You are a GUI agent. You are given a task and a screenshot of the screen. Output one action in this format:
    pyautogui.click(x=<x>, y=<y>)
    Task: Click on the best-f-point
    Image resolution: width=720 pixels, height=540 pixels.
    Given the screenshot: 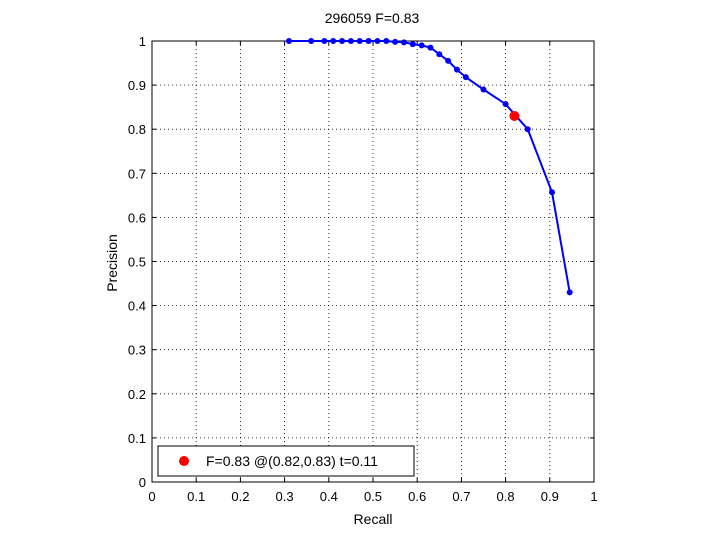 What is the action you would take?
    pyautogui.click(x=514, y=115)
    